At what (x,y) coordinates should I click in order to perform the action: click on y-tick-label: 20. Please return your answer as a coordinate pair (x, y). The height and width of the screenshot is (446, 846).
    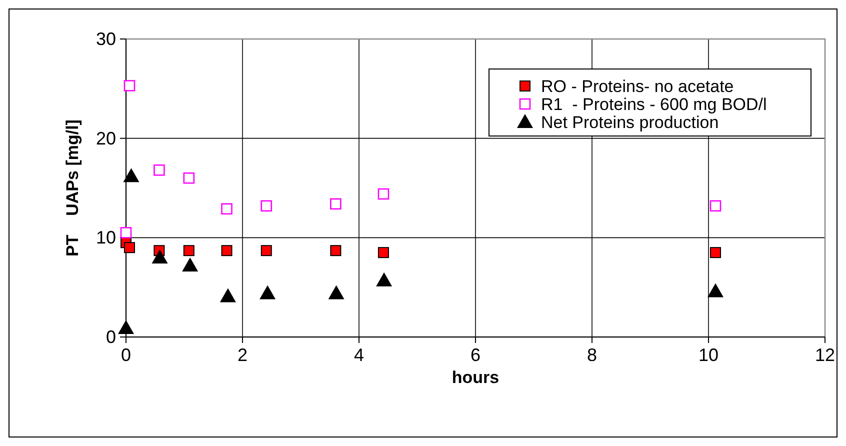
    Looking at the image, I should click on (106, 138).